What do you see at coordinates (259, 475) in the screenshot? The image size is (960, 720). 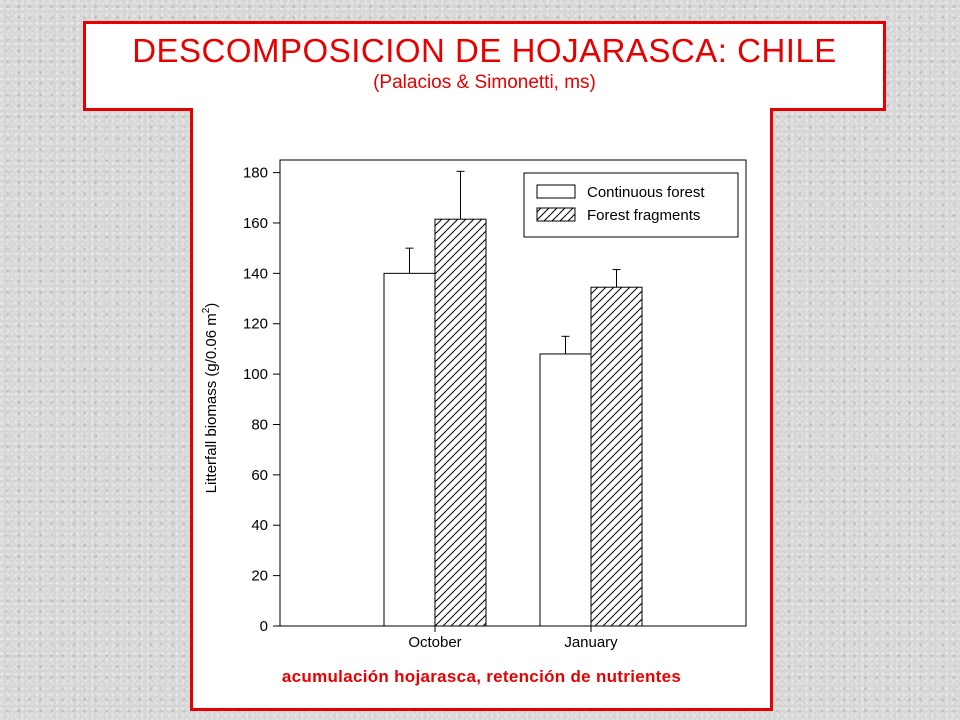 I see `y-tick-label: 60` at bounding box center [259, 475].